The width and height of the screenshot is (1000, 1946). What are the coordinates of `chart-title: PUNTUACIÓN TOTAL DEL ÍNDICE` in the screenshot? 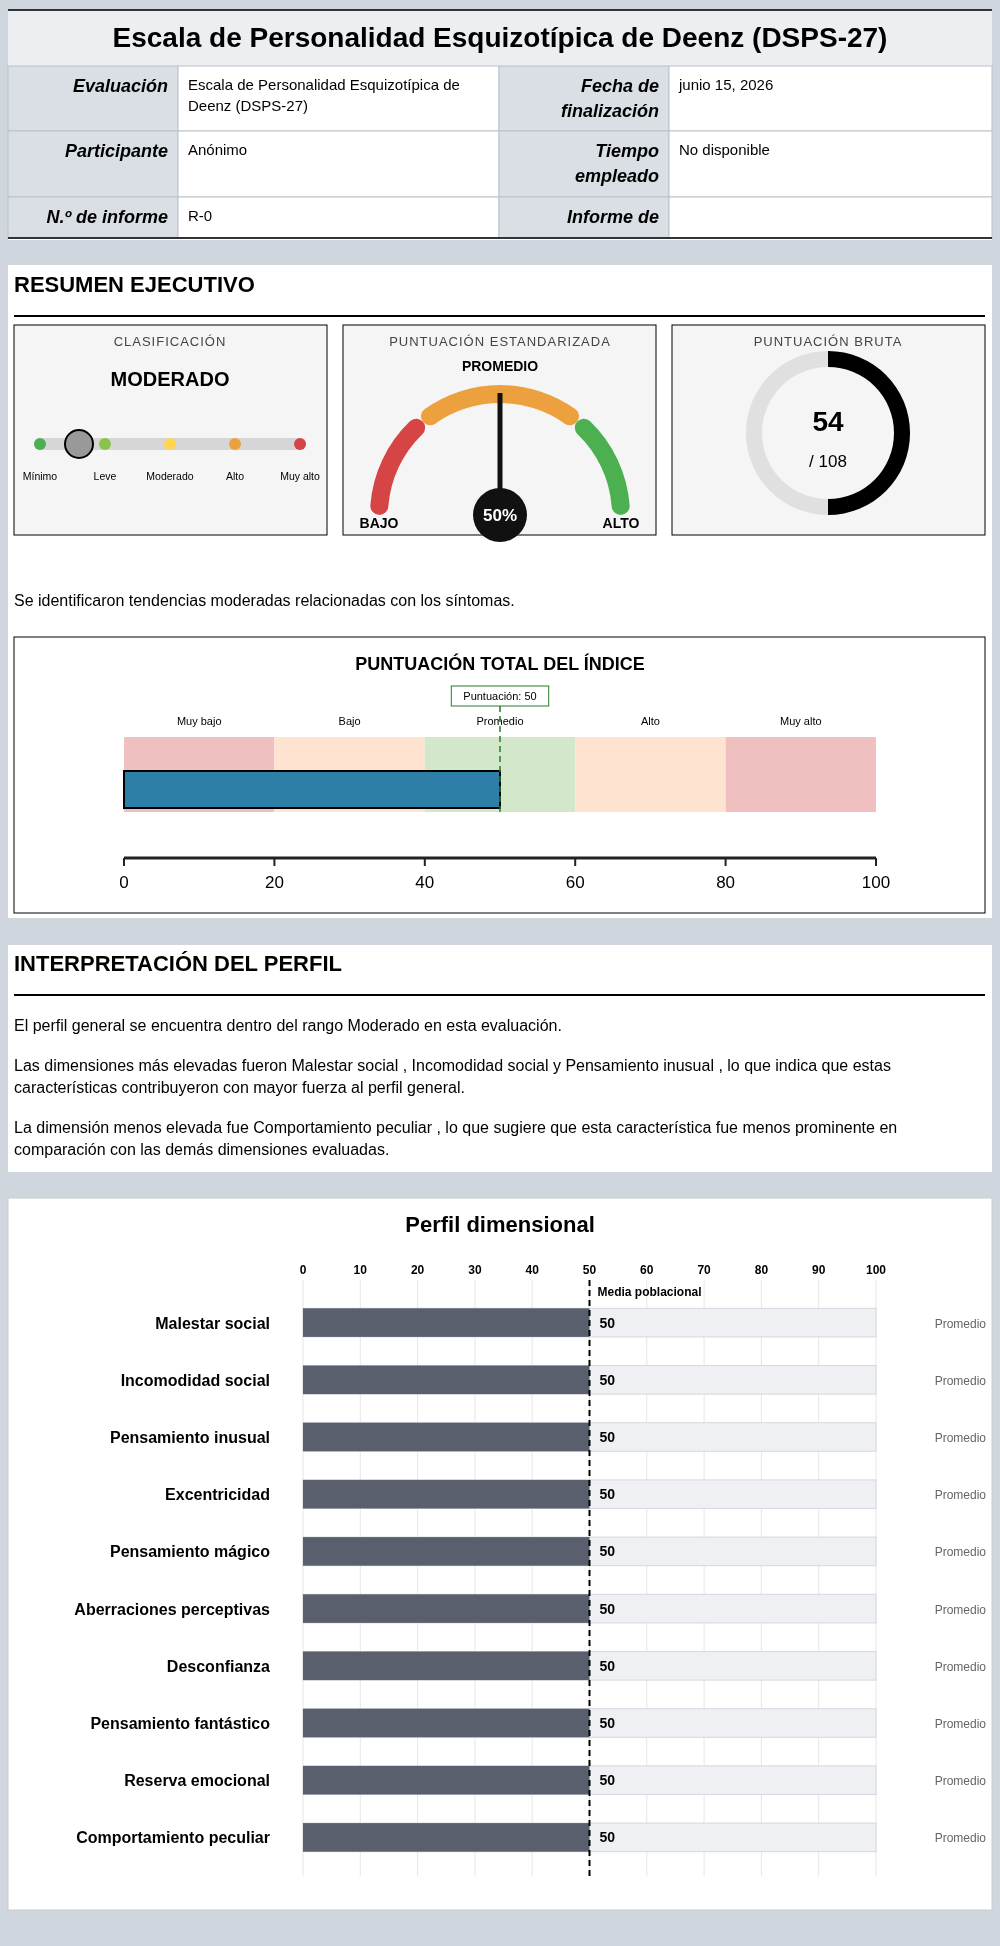 It's located at (500, 663).